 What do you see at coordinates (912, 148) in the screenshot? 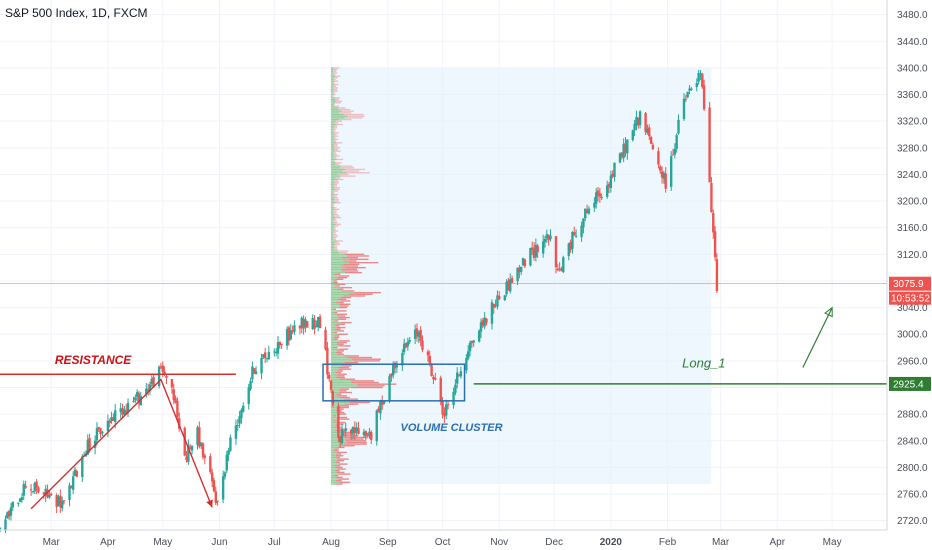
I see `y-tick-label: 3280.0` at bounding box center [912, 148].